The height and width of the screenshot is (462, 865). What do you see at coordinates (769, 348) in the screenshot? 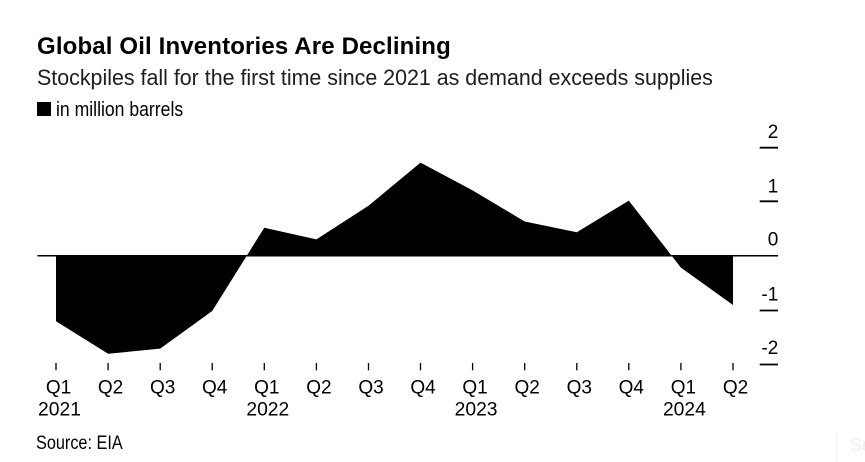
I see `svg-text: -2` at bounding box center [769, 348].